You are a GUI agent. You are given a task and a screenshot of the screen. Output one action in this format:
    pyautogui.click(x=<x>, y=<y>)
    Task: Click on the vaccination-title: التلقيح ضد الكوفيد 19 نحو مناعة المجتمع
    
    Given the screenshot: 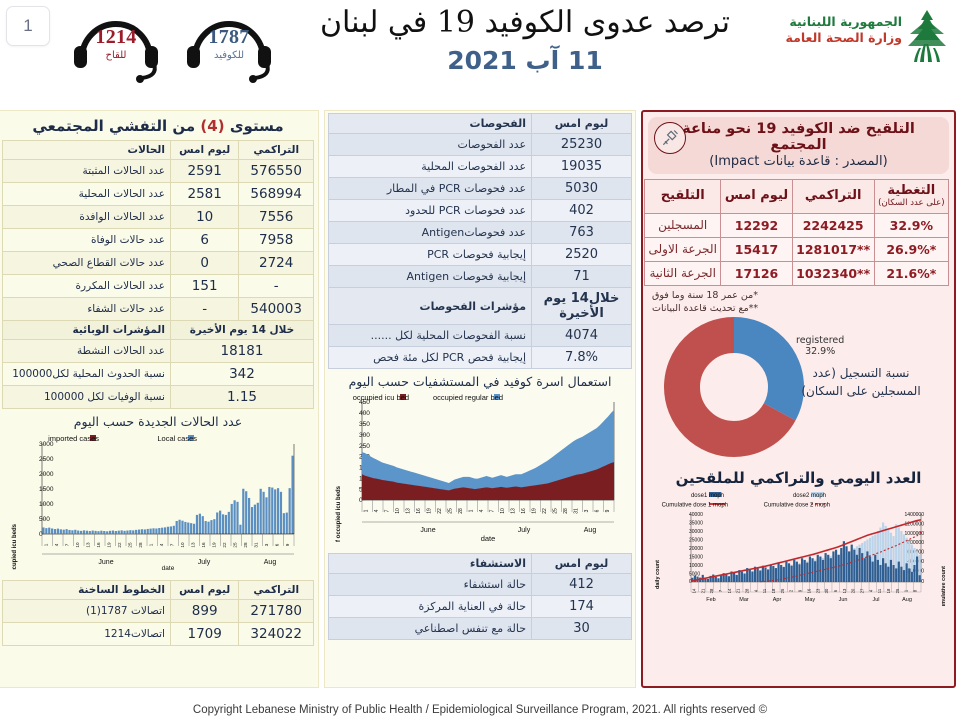 What is the action you would take?
    pyautogui.click(x=798, y=137)
    